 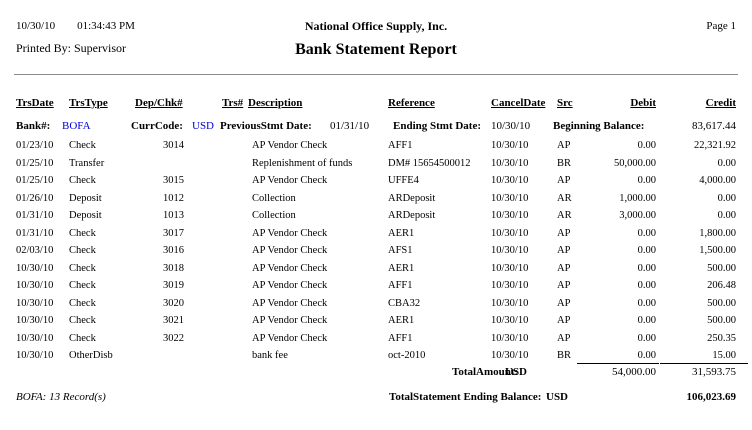 I want to click on page-number: Page 1, so click(x=721, y=26).